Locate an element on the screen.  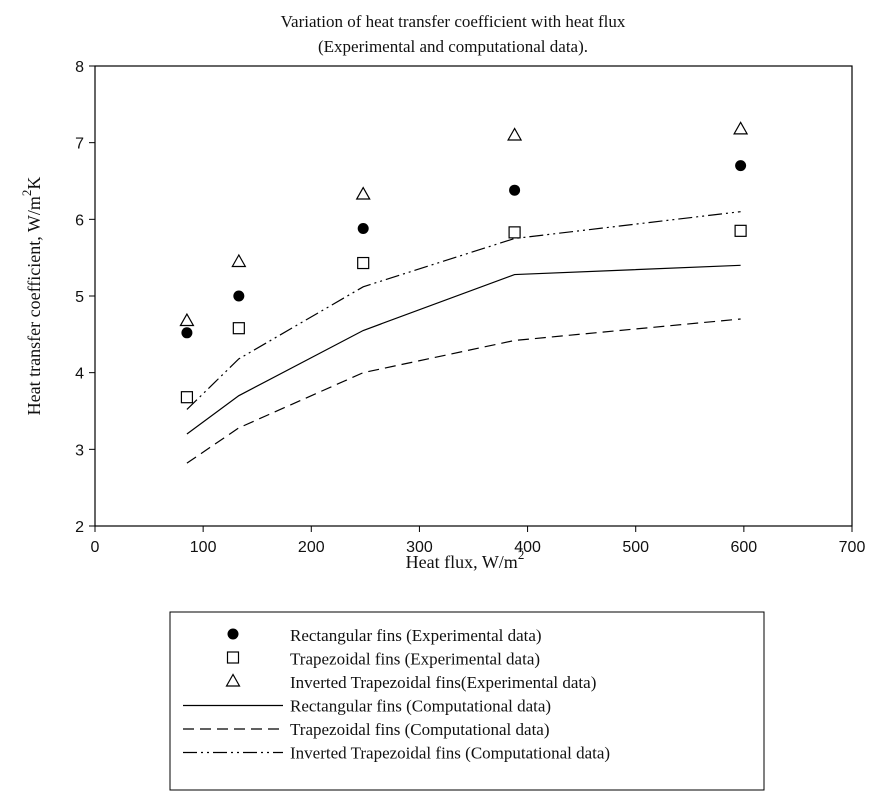
x-tick-label: 600 is located at coordinates (744, 547).